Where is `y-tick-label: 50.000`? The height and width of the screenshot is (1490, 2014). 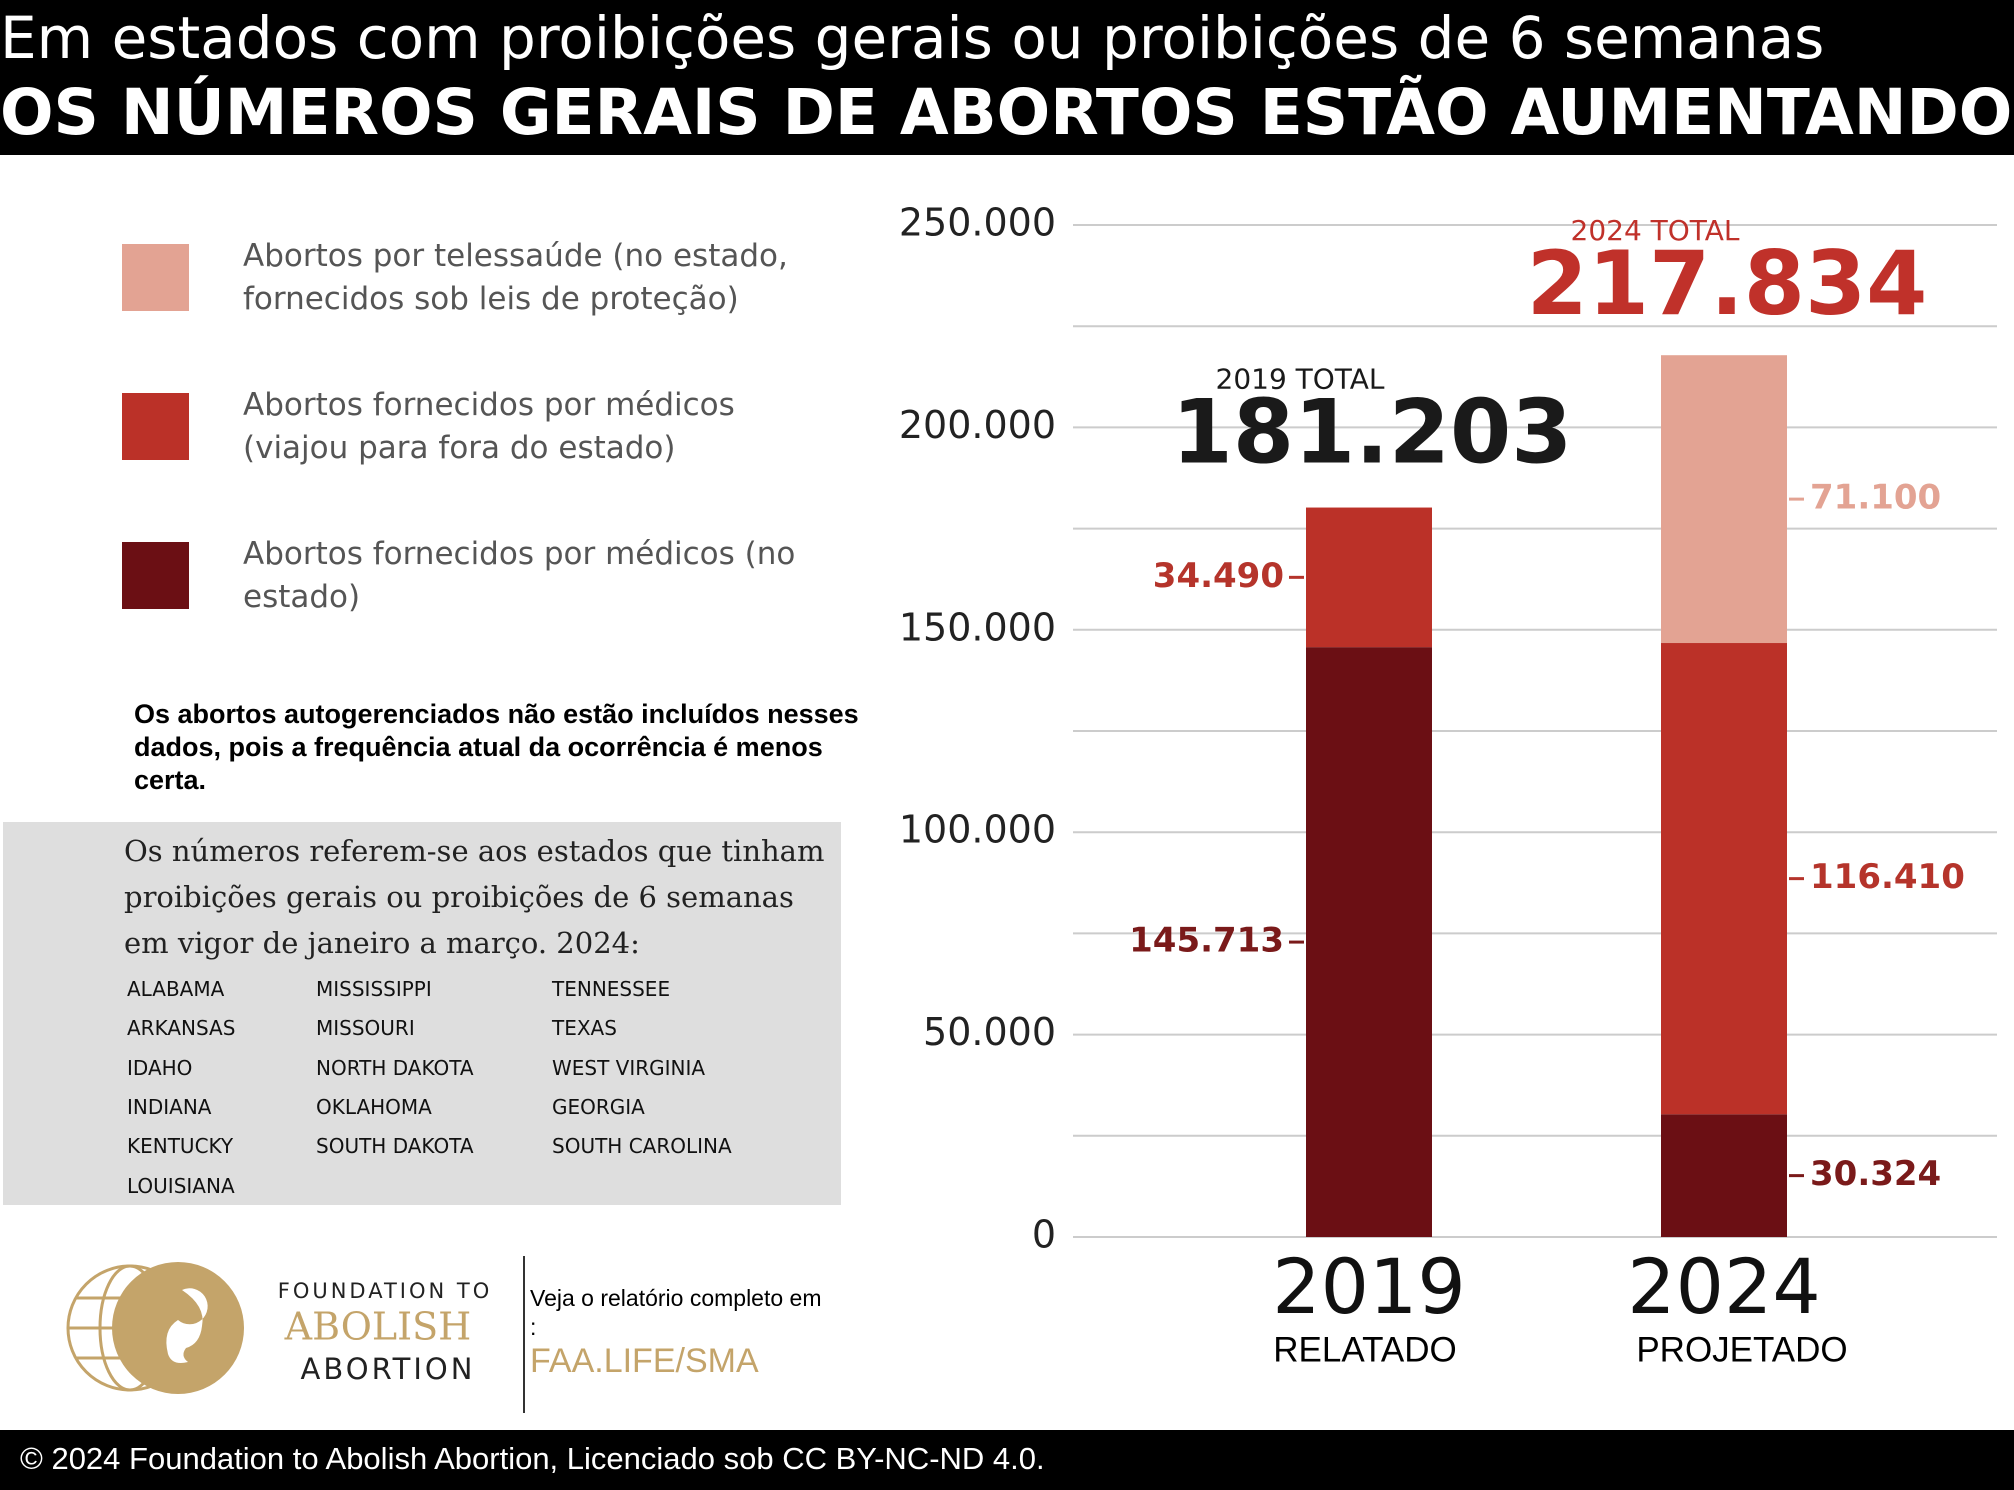 y-tick-label: 50.000 is located at coordinates (989, 1032).